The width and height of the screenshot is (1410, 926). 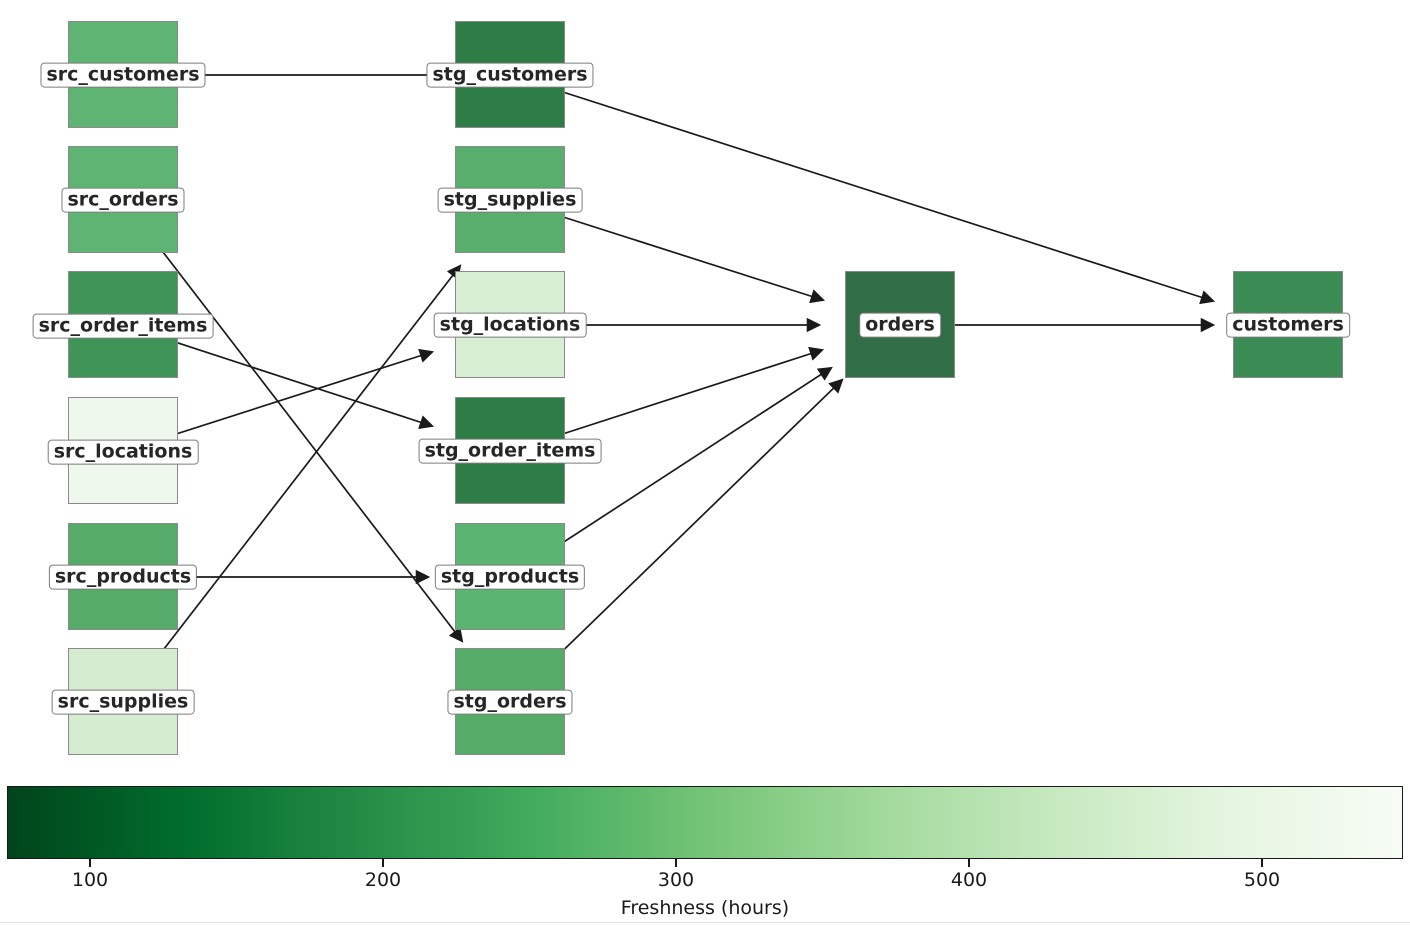 What do you see at coordinates (123, 452) in the screenshot?
I see `node-label-src-locations: src_locations` at bounding box center [123, 452].